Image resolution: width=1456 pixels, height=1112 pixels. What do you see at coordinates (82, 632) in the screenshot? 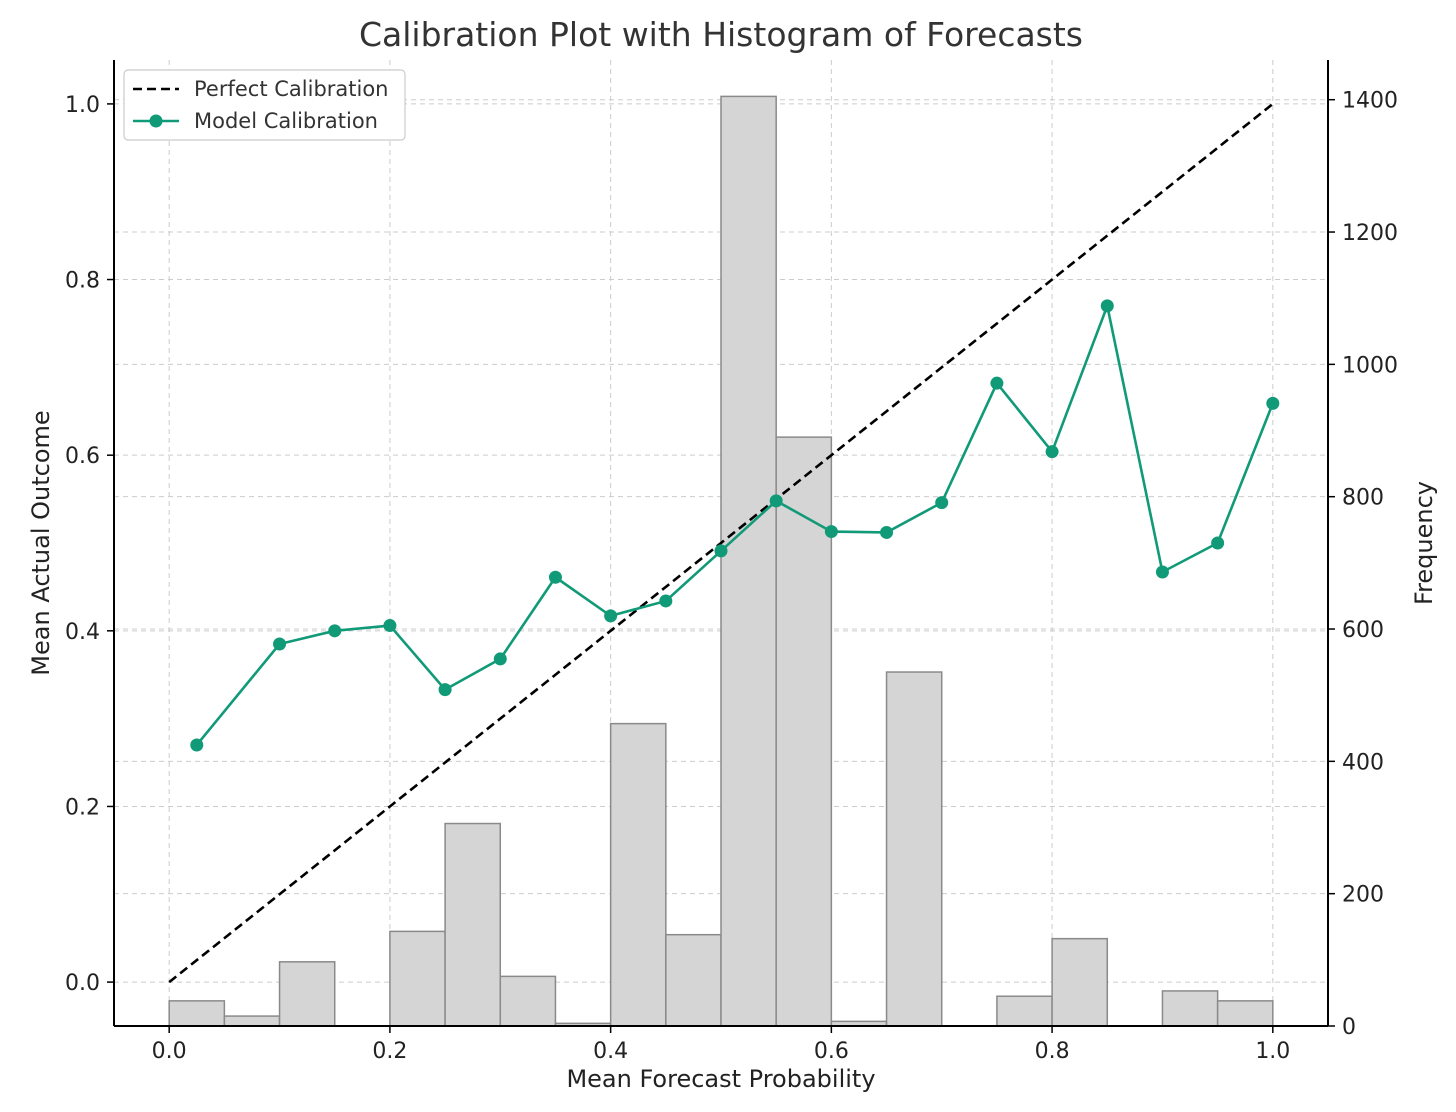
I see `y-tick-label: 0.4` at bounding box center [82, 632].